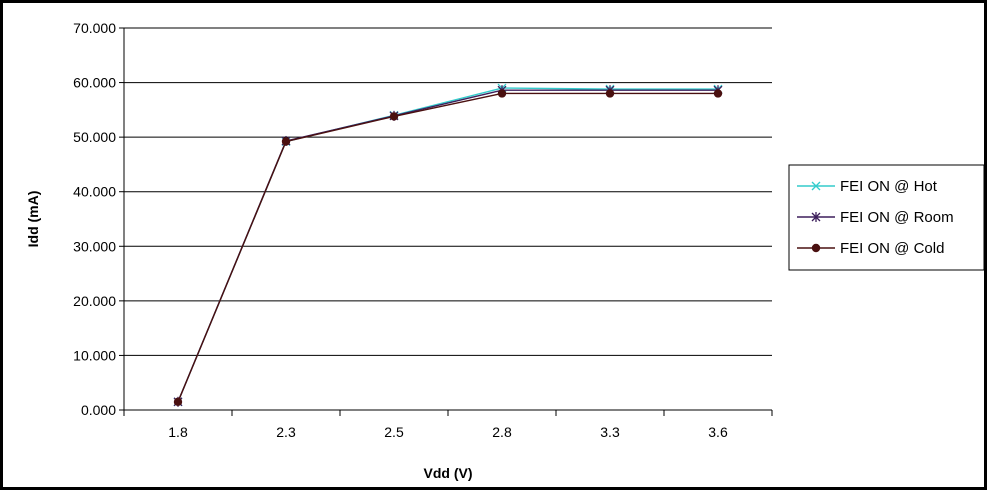  I want to click on y-tick-label: 0.000, so click(98, 410).